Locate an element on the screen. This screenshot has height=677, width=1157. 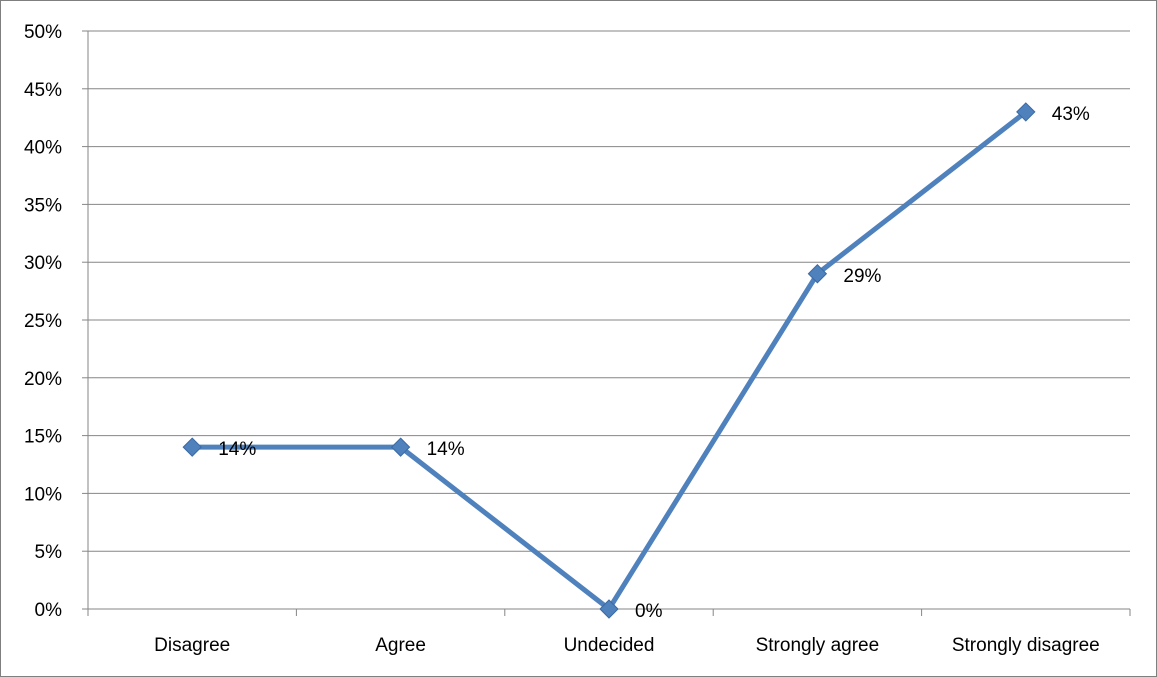
y-tick-label: 50% is located at coordinates (43, 32).